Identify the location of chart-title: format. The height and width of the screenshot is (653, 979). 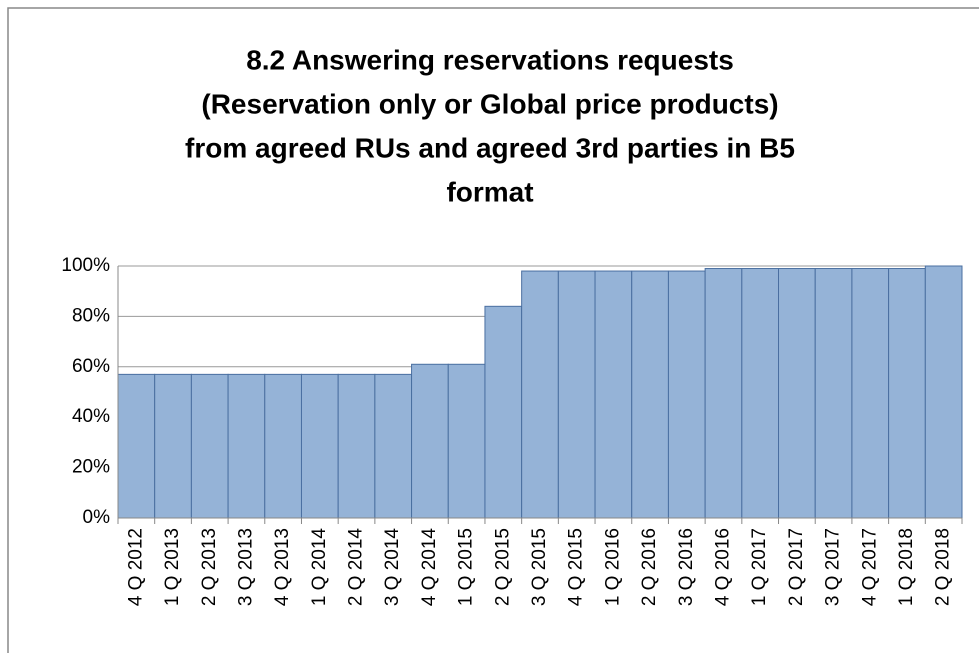
(489, 191).